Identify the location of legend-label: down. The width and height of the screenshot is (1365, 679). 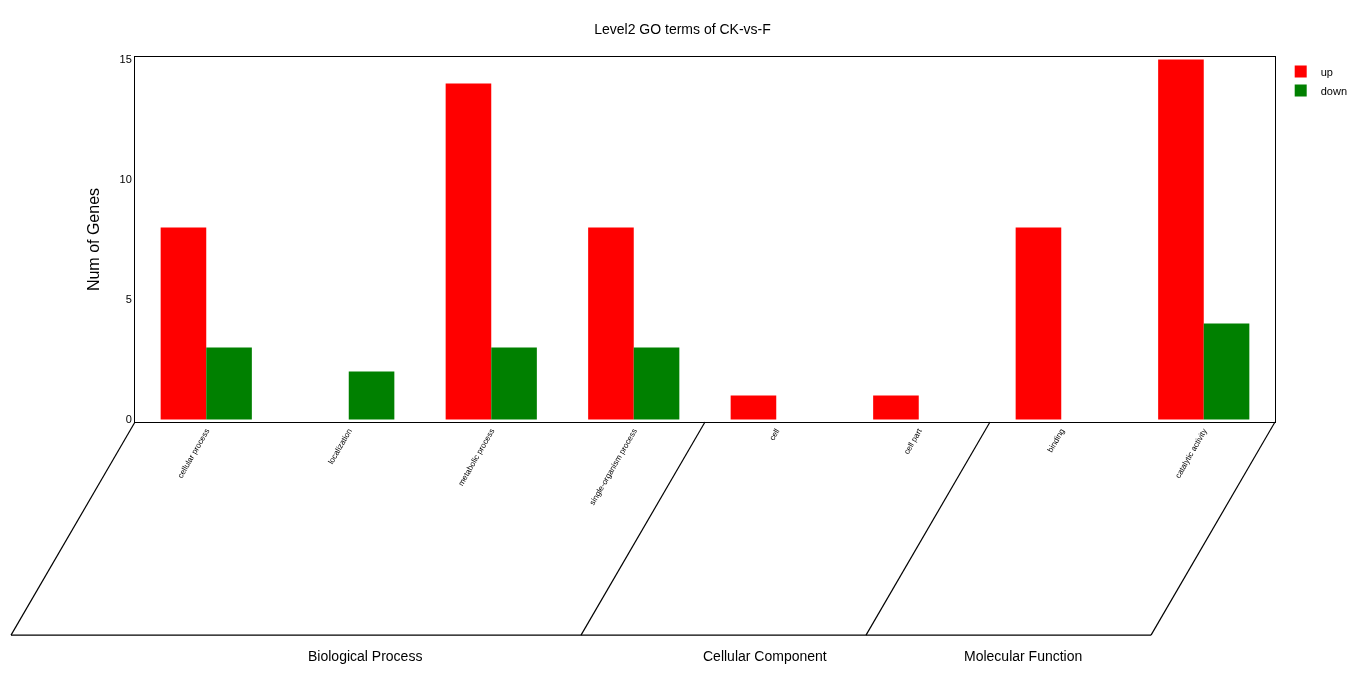
(1333, 90).